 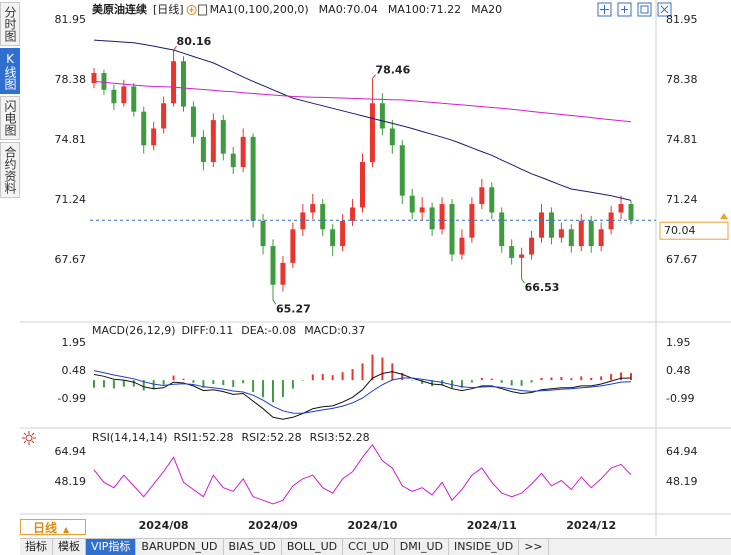 What do you see at coordinates (29, 438) in the screenshot?
I see `rsi-icon` at bounding box center [29, 438].